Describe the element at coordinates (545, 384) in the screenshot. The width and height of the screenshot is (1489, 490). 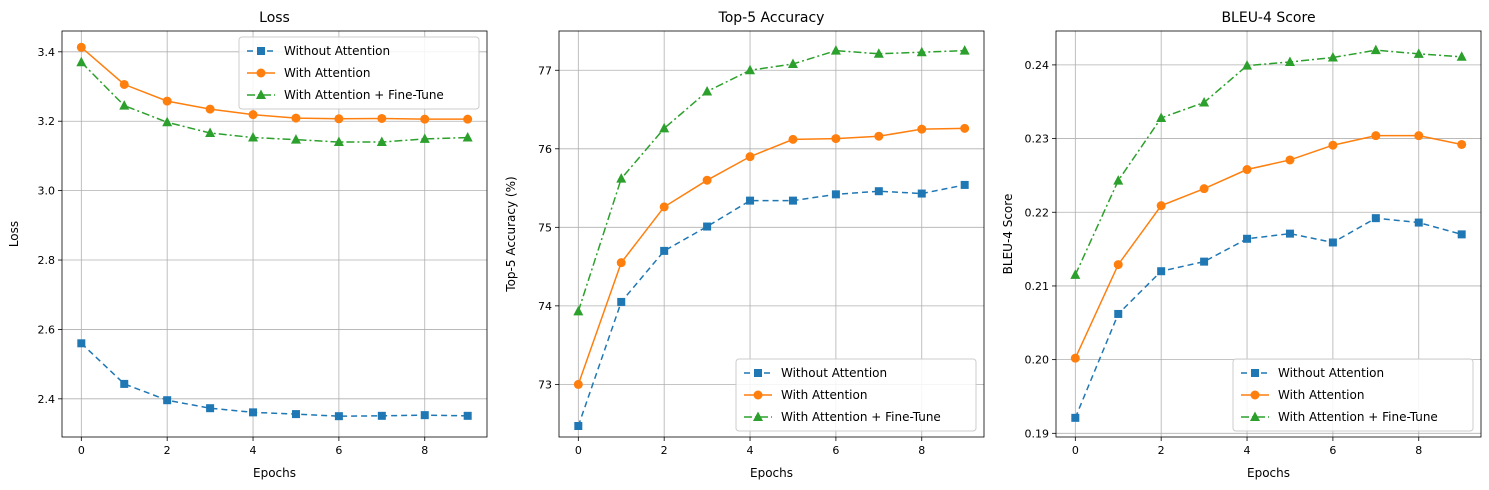
I see `y-tick-label: 73` at that location.